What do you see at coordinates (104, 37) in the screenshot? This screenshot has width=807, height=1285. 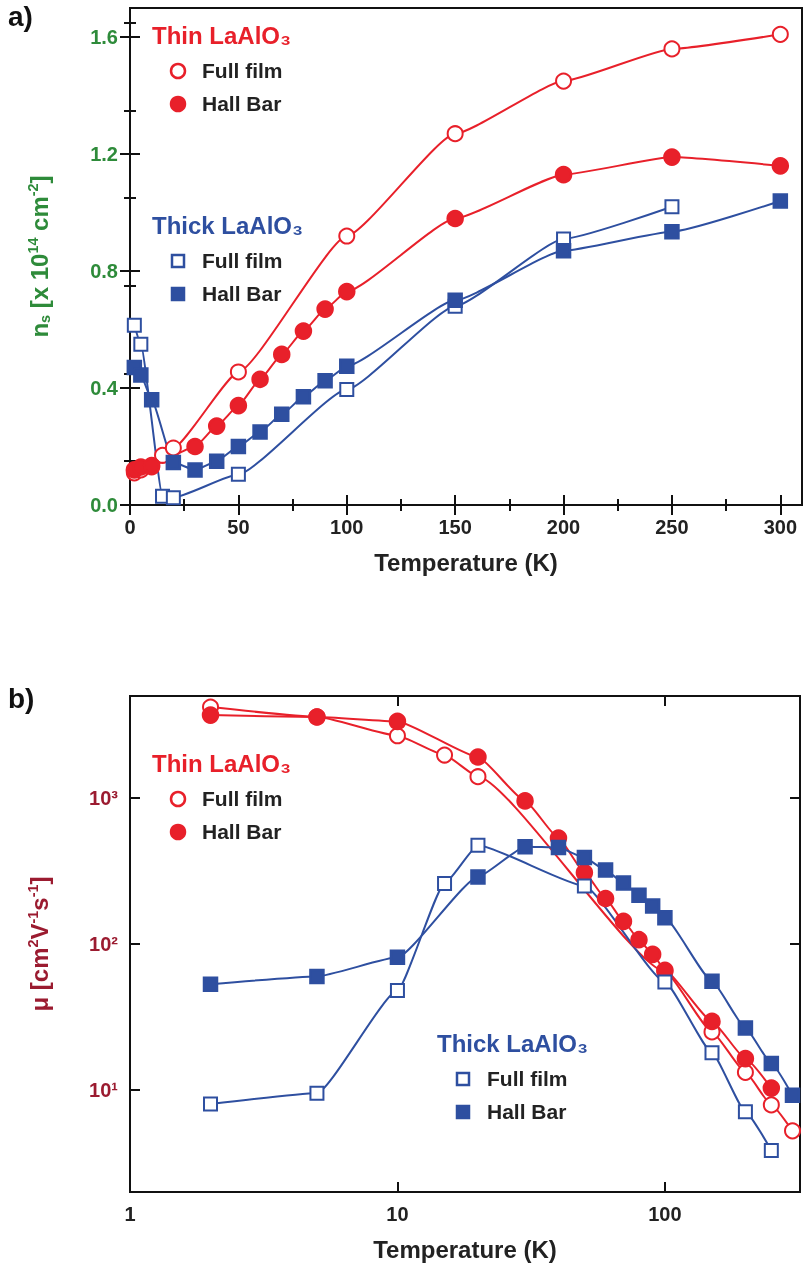 I see `y-tick-label: 1.6` at bounding box center [104, 37].